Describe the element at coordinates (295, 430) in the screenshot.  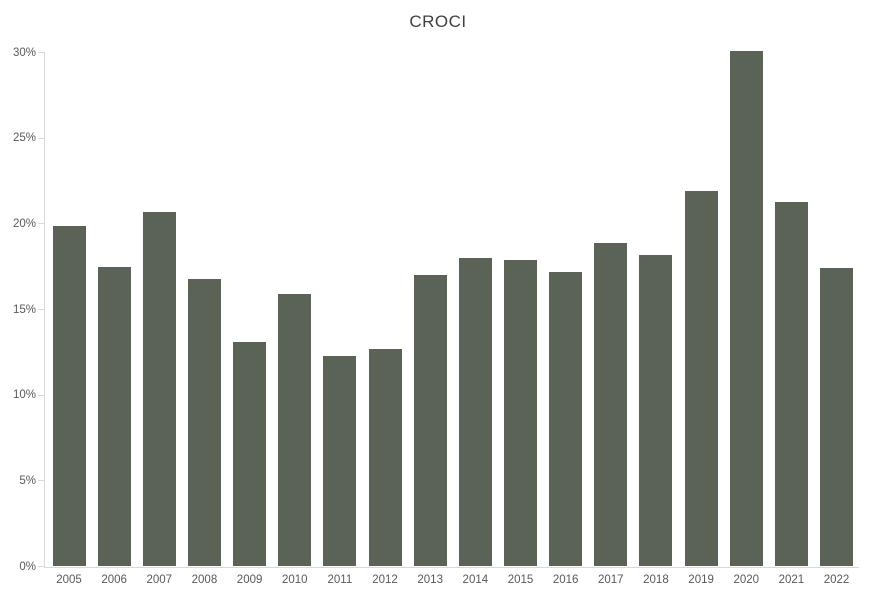
I see `bar-2010` at that location.